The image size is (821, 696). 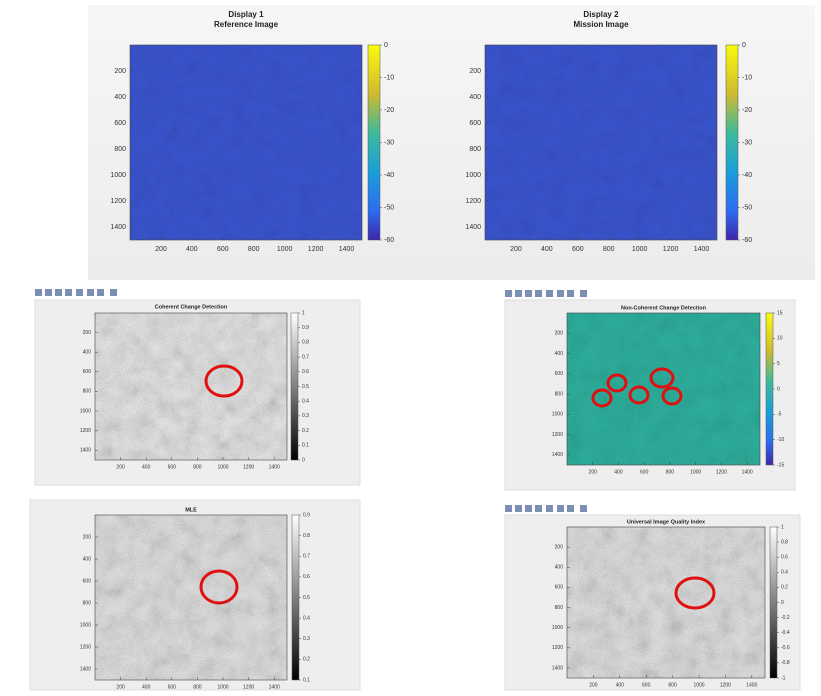 I want to click on colorbar-tick-label: -50, so click(x=389, y=207).